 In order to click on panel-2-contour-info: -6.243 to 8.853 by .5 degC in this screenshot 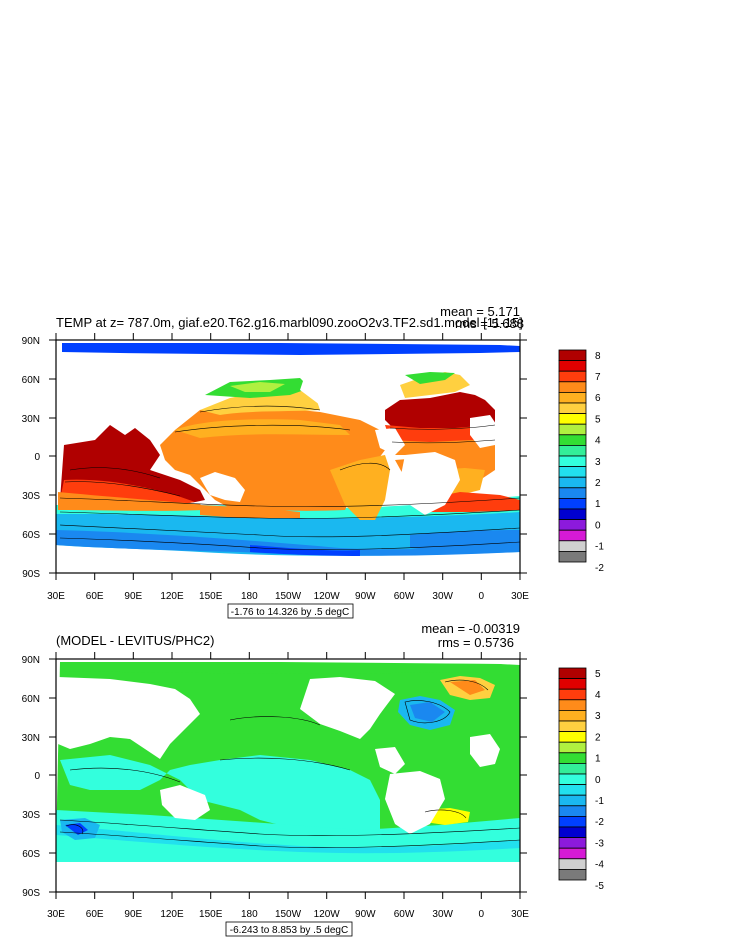, I will do `click(289, 930)`.